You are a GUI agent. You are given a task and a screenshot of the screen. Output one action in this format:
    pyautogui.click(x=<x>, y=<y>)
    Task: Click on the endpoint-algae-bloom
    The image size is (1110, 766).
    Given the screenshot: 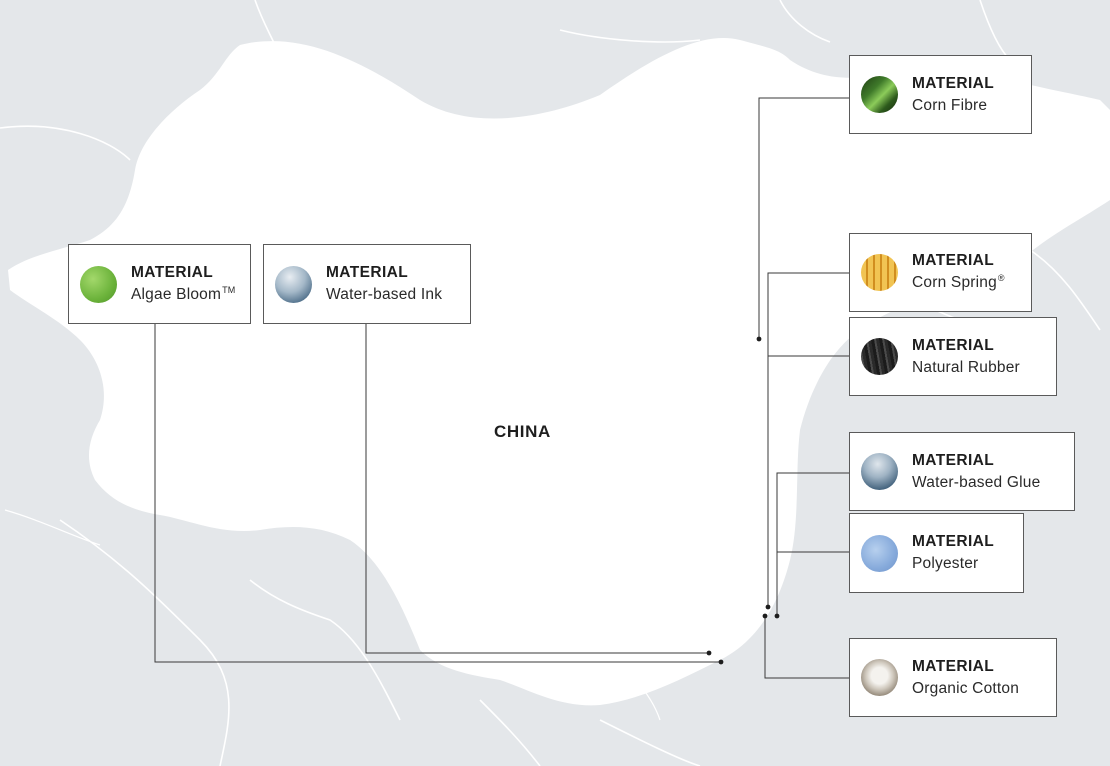 What is the action you would take?
    pyautogui.click(x=721, y=662)
    